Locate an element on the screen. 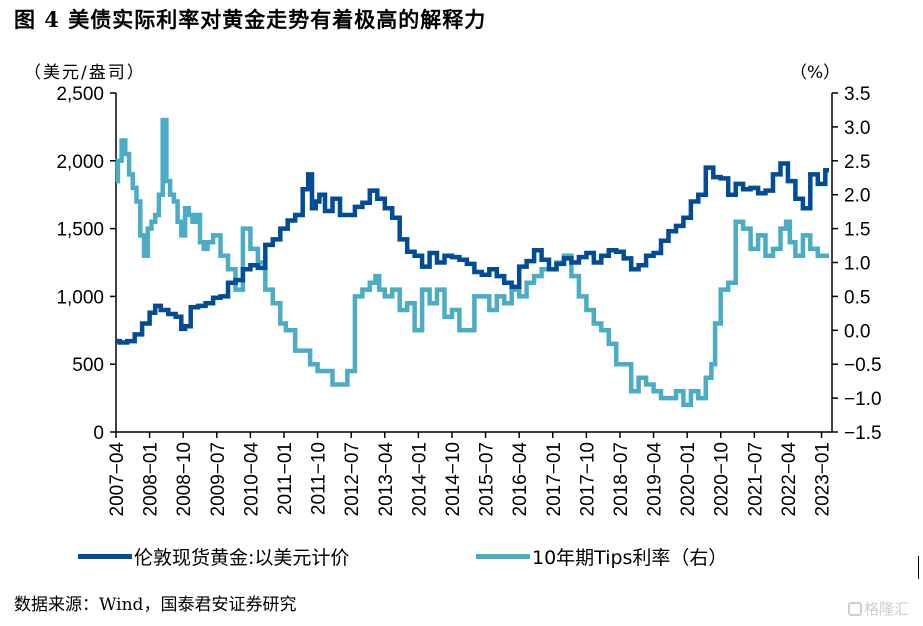 This screenshot has width=923, height=626. left-axis-tick-label: 1,500 is located at coordinates (80, 230).